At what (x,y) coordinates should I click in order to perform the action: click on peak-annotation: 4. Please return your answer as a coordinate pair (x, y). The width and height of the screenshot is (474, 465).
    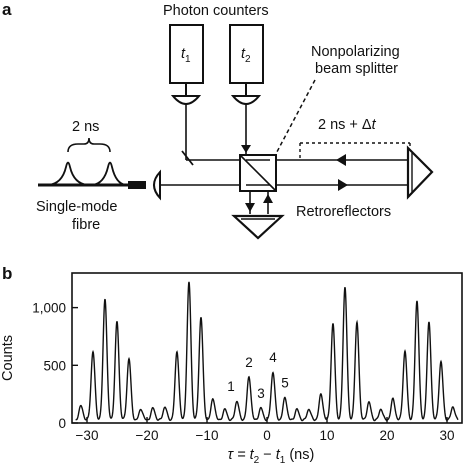
    Looking at the image, I should click on (273, 357).